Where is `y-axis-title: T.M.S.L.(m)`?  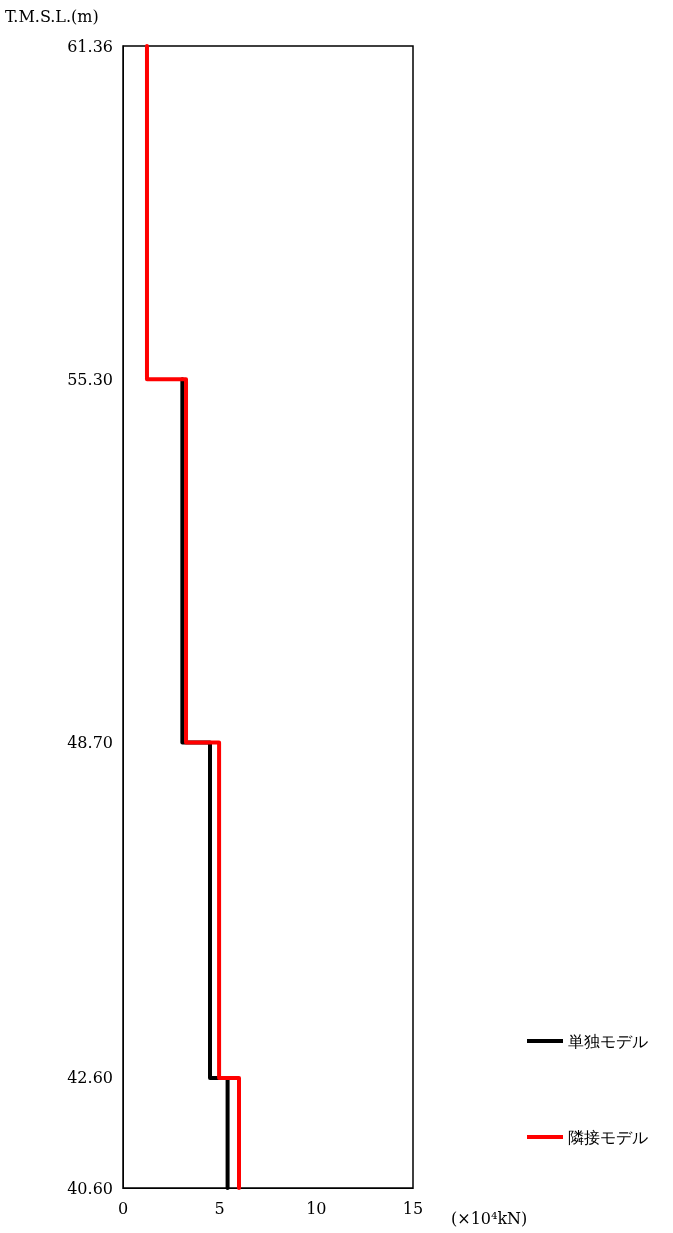
y-axis-title: T.M.S.L.(m) is located at coordinates (52, 16).